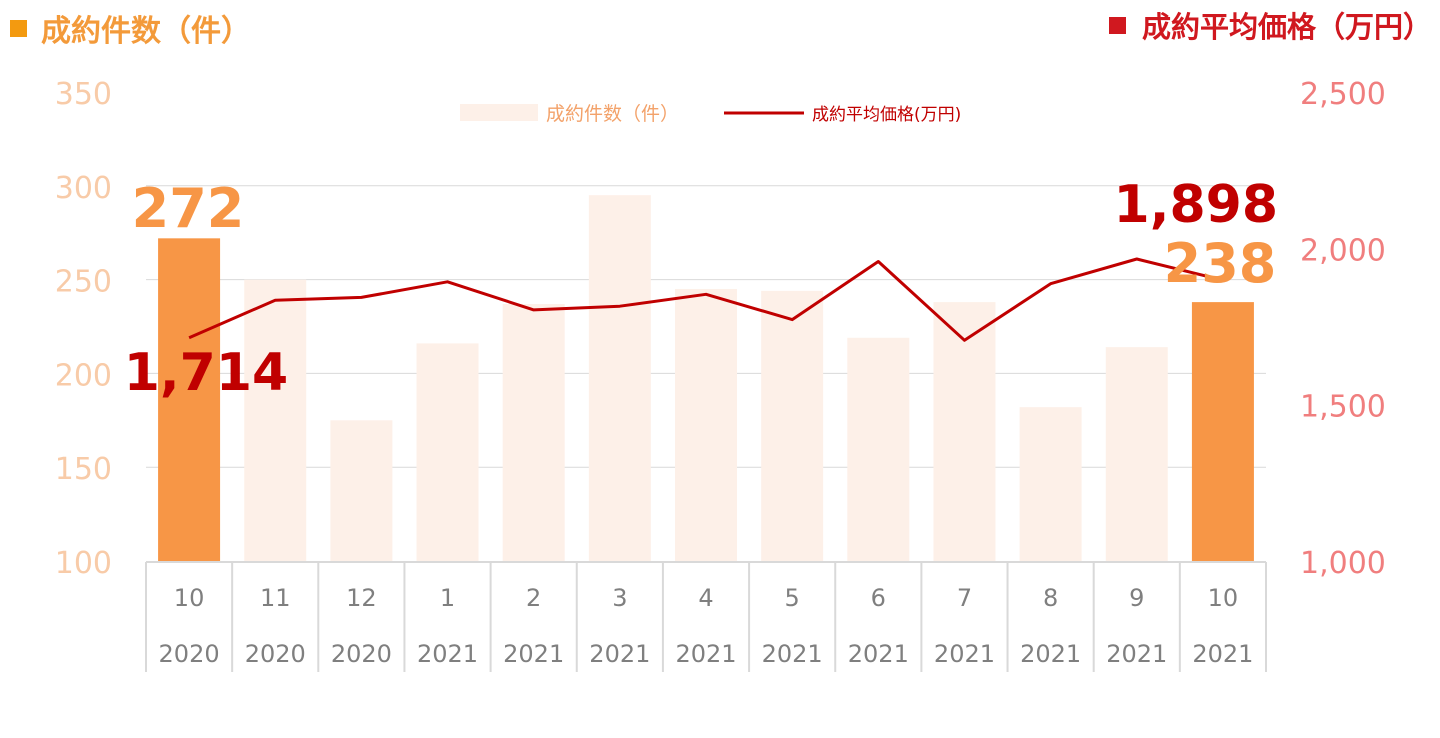 Image resolution: width=1440 pixels, height=738 pixels. I want to click on legend-bar-swatch, so click(499, 112).